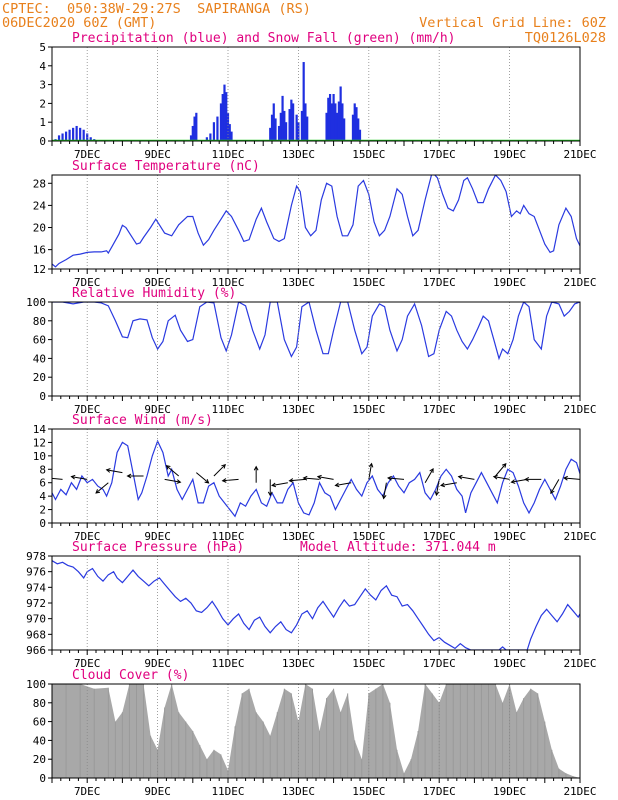 This screenshot has height=800, width=618. Describe the element at coordinates (40, 429) in the screenshot. I see `y-tick-label: 14` at that location.